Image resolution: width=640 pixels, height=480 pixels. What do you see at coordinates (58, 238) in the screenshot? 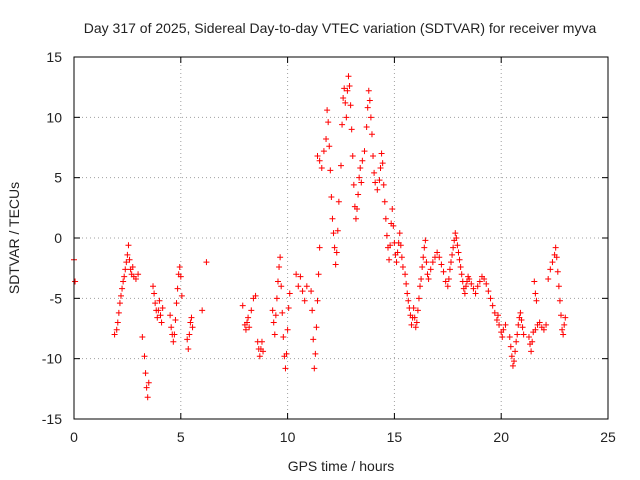
I see `y-tick-label: 0` at bounding box center [58, 238].